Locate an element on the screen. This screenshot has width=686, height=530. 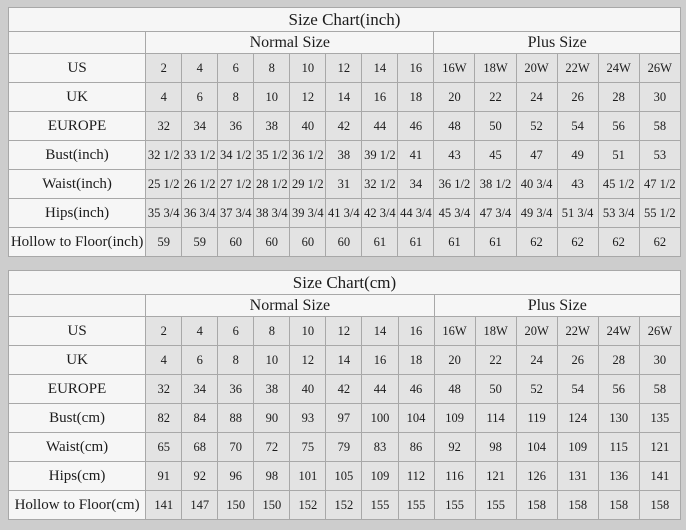
size-value-cell: 68 is located at coordinates (200, 447).